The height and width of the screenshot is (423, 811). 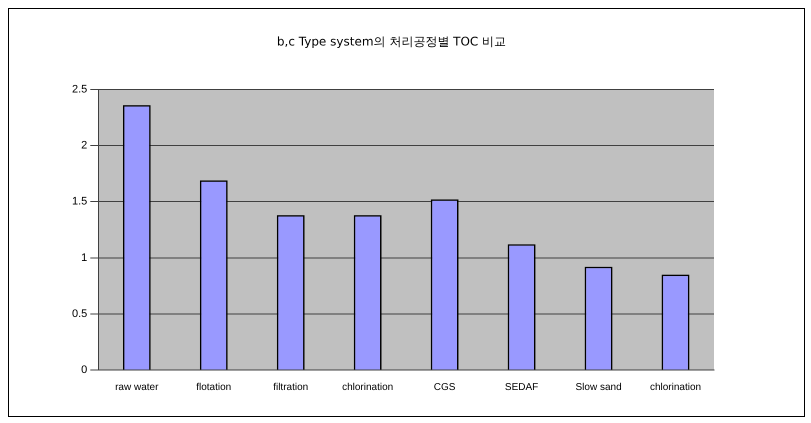 What do you see at coordinates (521, 387) in the screenshot?
I see `x-tick-label: SEDAF` at bounding box center [521, 387].